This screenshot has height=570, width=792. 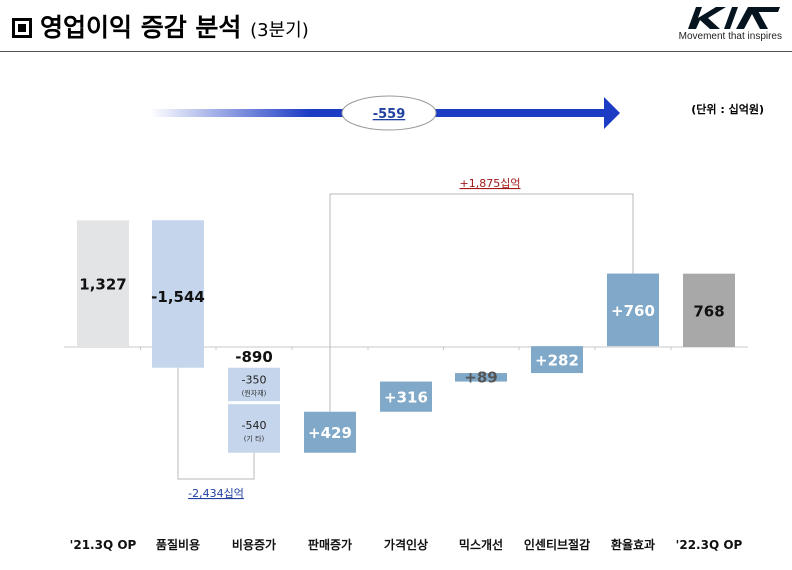 What do you see at coordinates (254, 392) in the screenshot?
I see `segment-note-label: (원자재)` at bounding box center [254, 392].